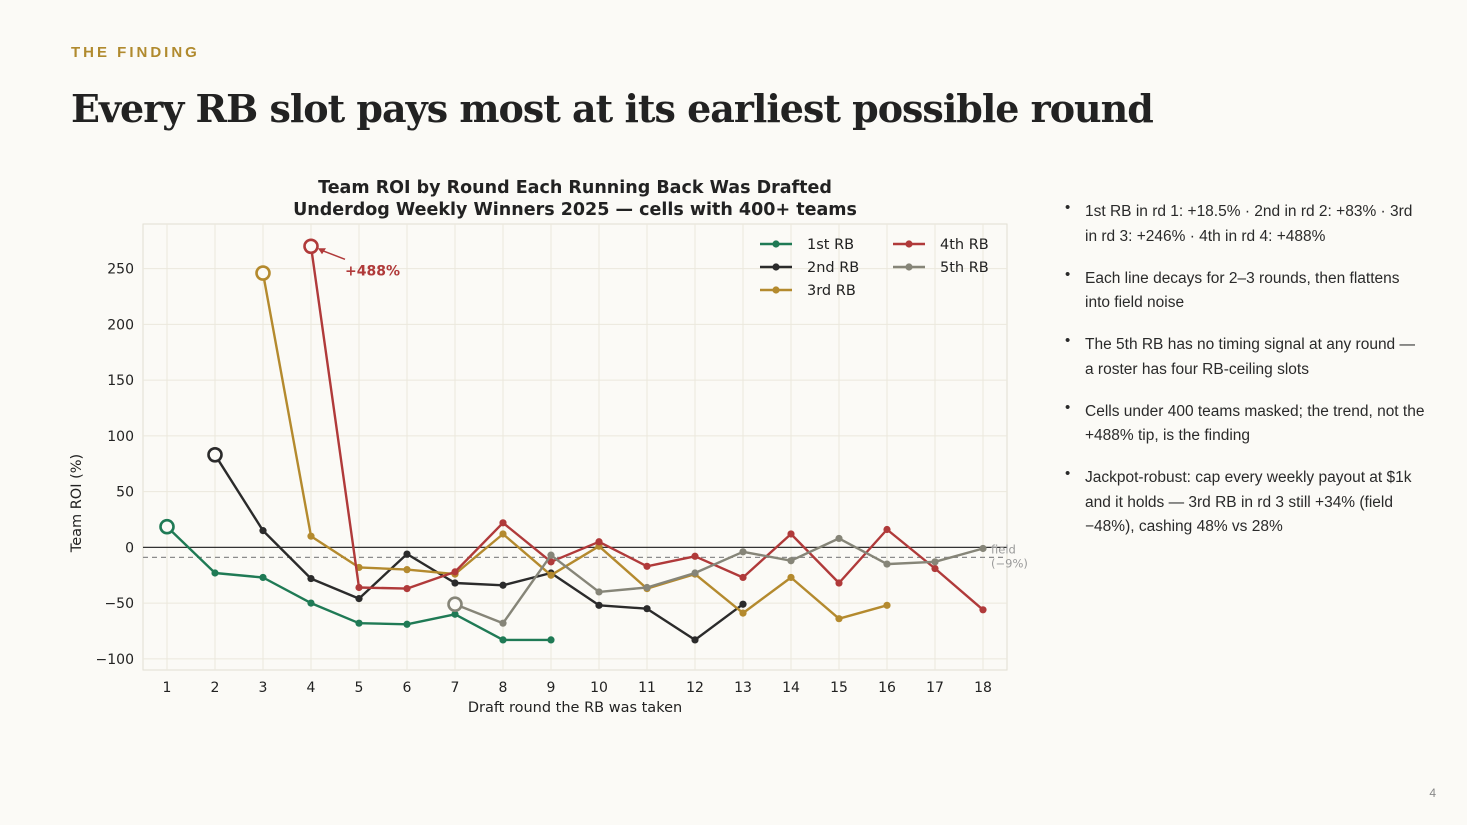 This screenshot has height=825, width=1467. I want to click on start-point-4th-rb, so click(311, 246).